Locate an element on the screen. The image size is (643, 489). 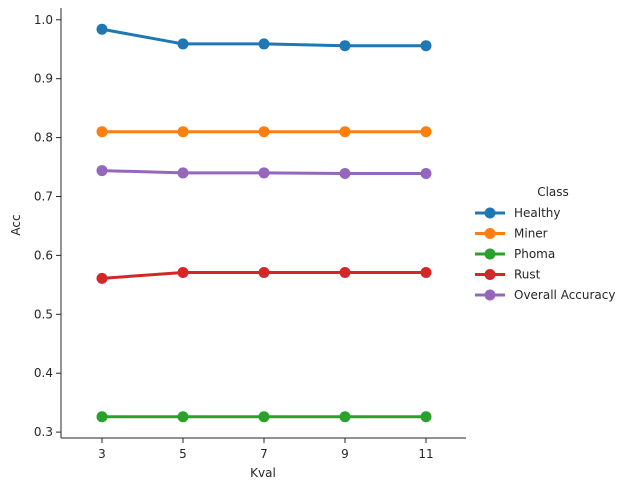
legend-item-rust: Rust is located at coordinates (508, 275).